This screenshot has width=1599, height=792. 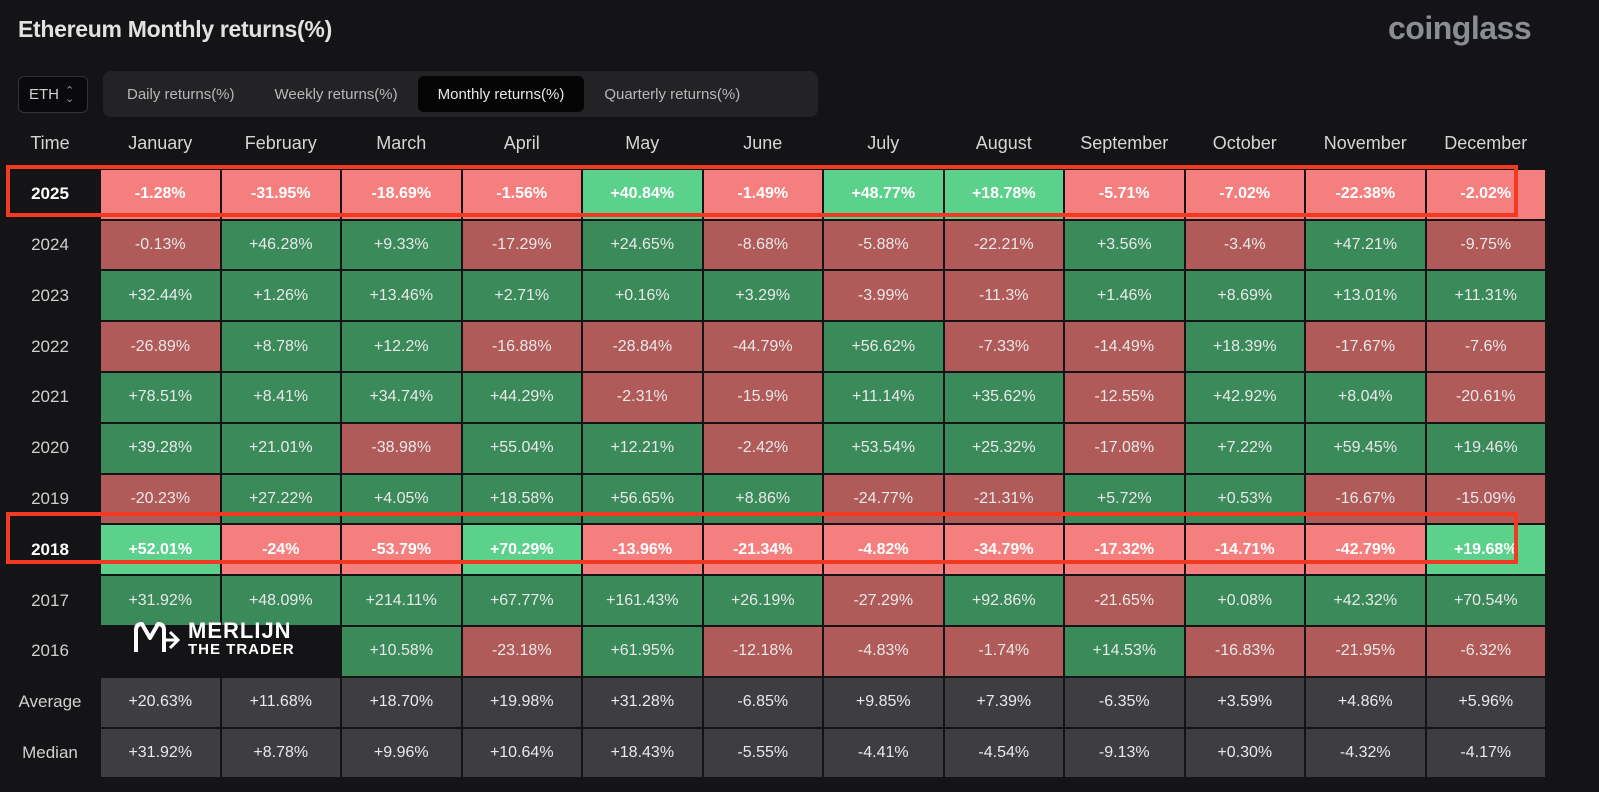 What do you see at coordinates (762, 499) in the screenshot?
I see `return-cell: +8.86%` at bounding box center [762, 499].